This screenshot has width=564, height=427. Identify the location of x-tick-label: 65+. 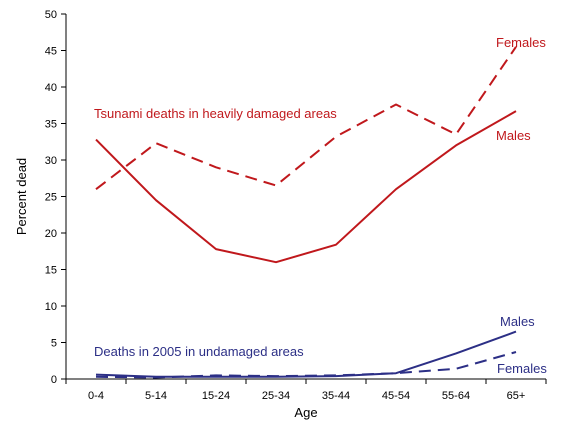
(516, 396).